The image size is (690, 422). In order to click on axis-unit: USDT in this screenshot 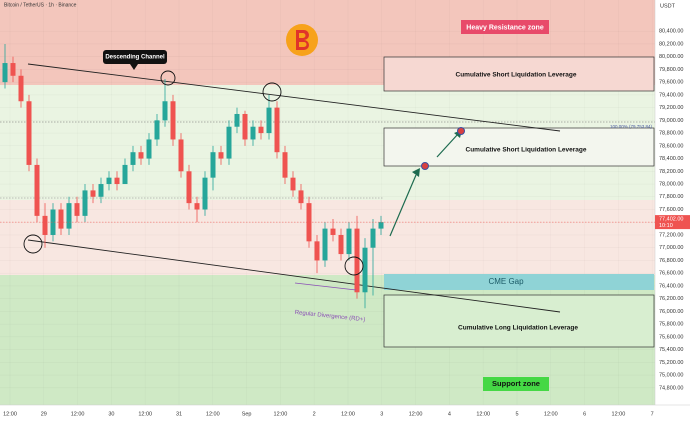, I will do `click(668, 6)`.